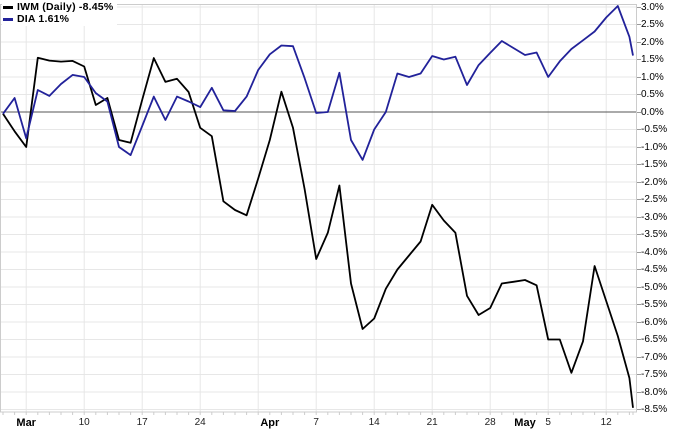 This screenshot has height=433, width=678. What do you see at coordinates (606, 422) in the screenshot?
I see `x-axis-tick-label: 12` at bounding box center [606, 422].